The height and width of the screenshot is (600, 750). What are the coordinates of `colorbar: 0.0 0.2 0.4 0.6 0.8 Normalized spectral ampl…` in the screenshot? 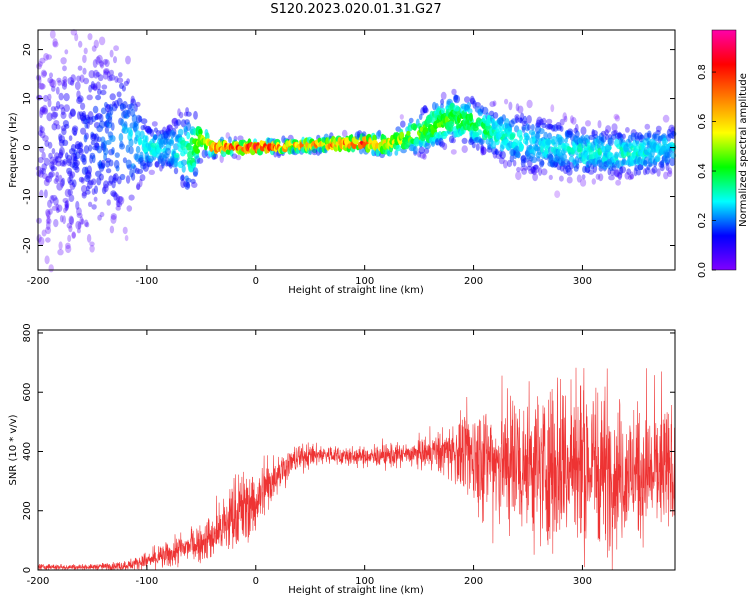 It's located at (723, 153).